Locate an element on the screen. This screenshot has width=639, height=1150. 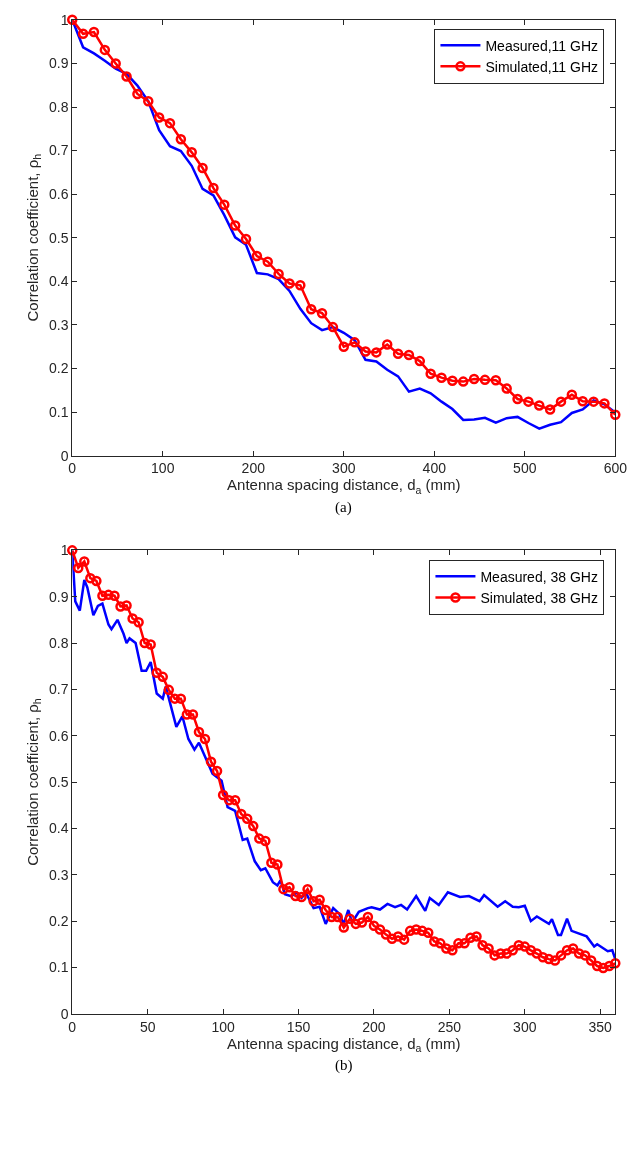
text: (a) is located at coordinates (343, 507).